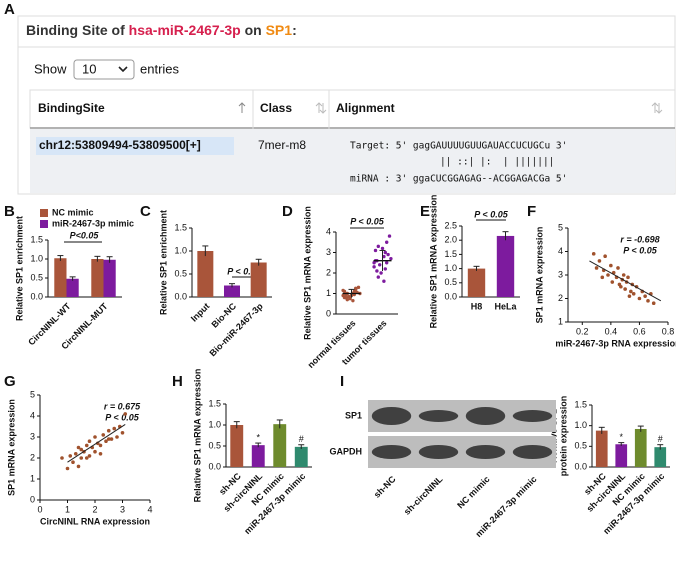 The width and height of the screenshot is (676, 562). Describe the element at coordinates (89, 68) in the screenshot. I see `length-value: 10` at that location.